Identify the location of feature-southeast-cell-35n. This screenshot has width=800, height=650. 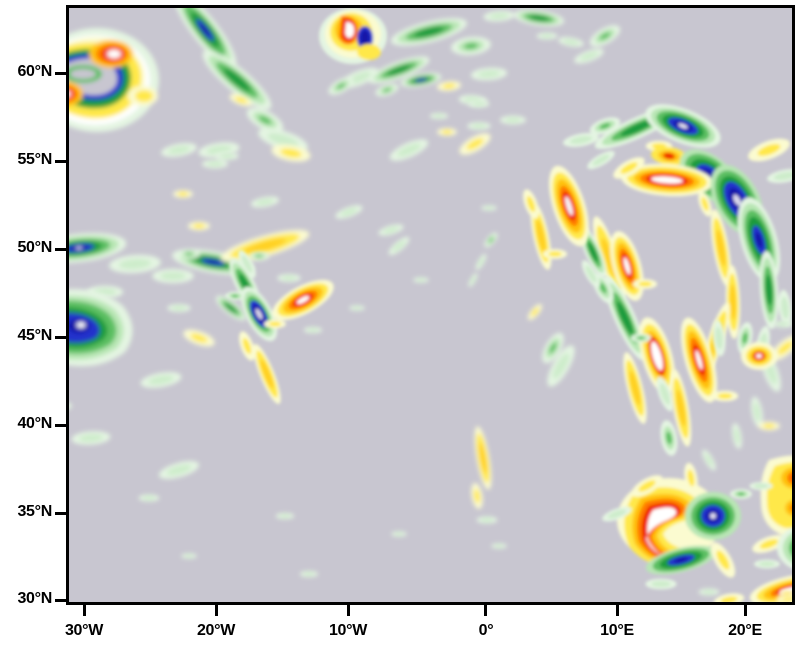
(670, 525).